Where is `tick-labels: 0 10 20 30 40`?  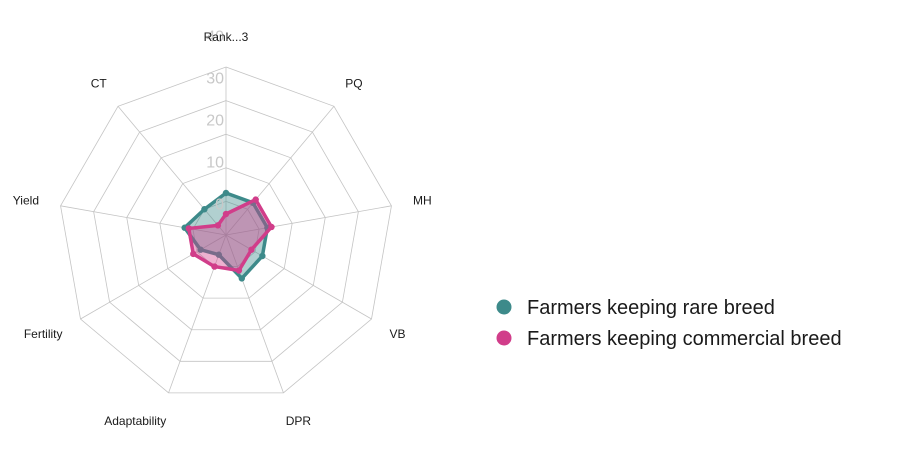 tick-labels: 0 10 20 30 40 is located at coordinates (215, 120).